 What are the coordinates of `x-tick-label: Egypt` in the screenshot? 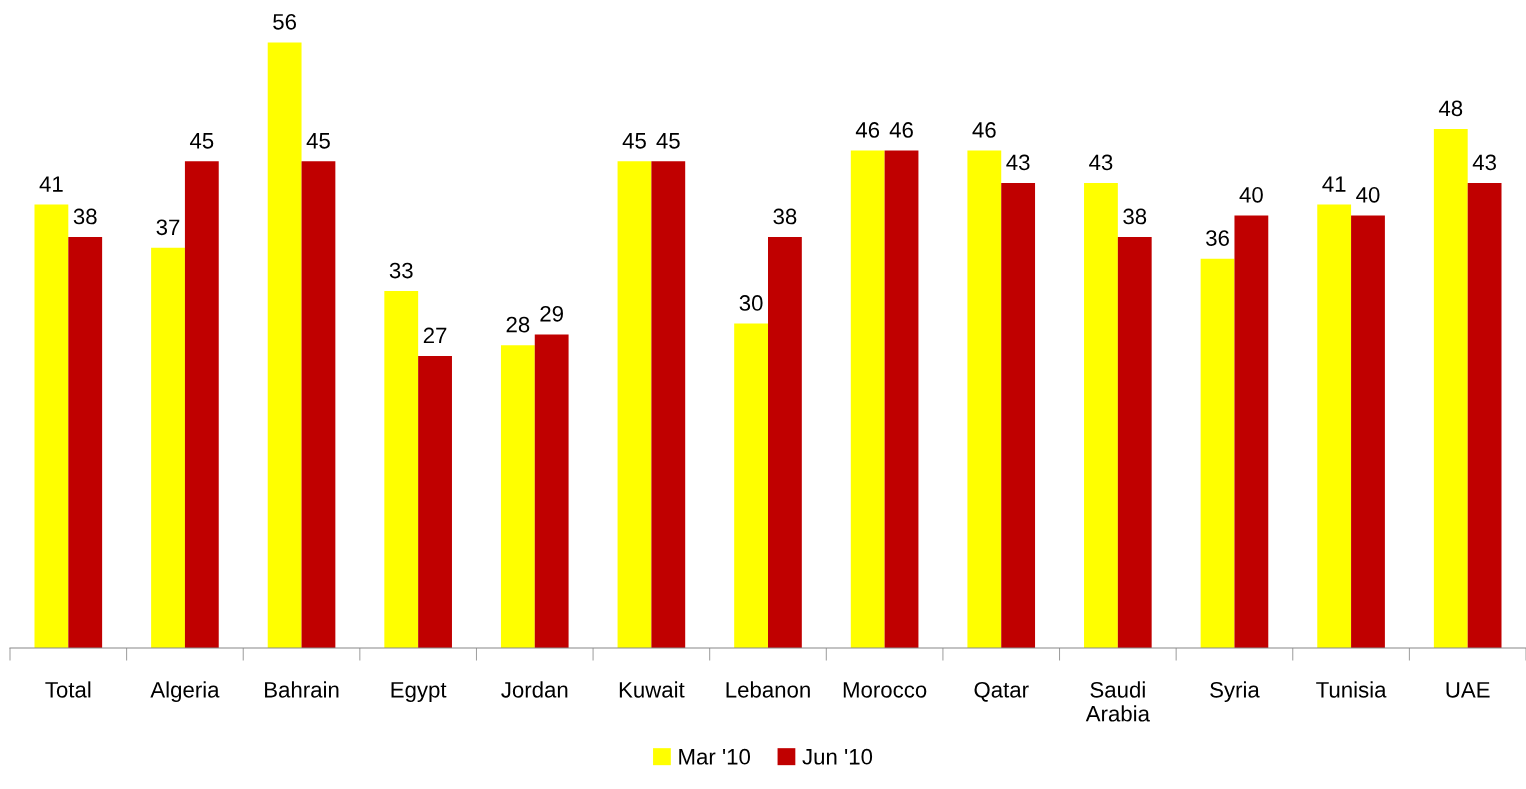 It's located at (419, 692).